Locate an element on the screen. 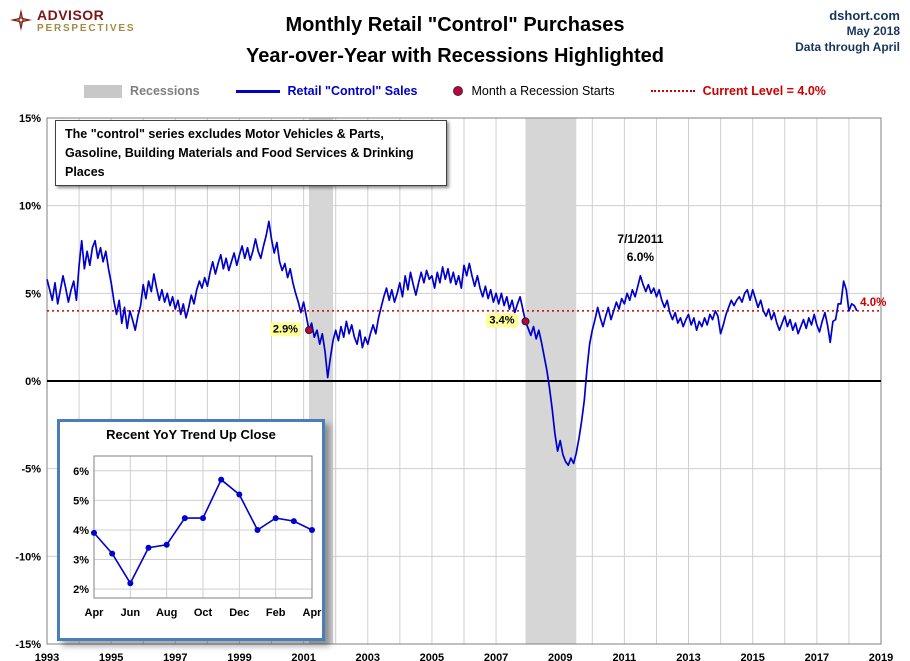 This screenshot has width=910, height=661. legend-retail-sales: Retail "Control" Sales is located at coordinates (326, 91).